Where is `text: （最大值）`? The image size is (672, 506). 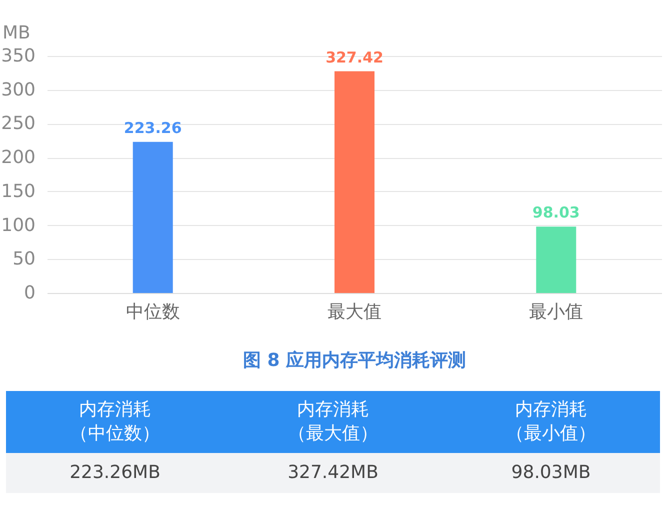
text: （最大值） is located at coordinates (333, 433).